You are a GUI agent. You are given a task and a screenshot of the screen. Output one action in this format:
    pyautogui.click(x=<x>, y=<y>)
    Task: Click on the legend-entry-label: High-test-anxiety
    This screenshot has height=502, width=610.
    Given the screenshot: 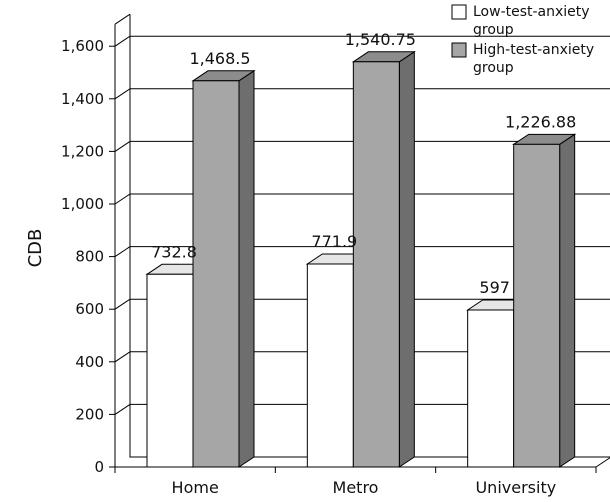 What is the action you would take?
    pyautogui.click(x=533, y=50)
    